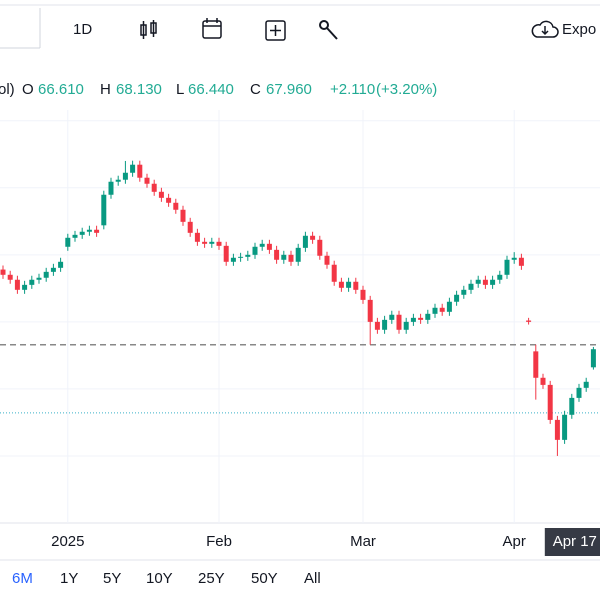 The height and width of the screenshot is (600, 600). I want to click on add-indicator-icon, so click(275, 30).